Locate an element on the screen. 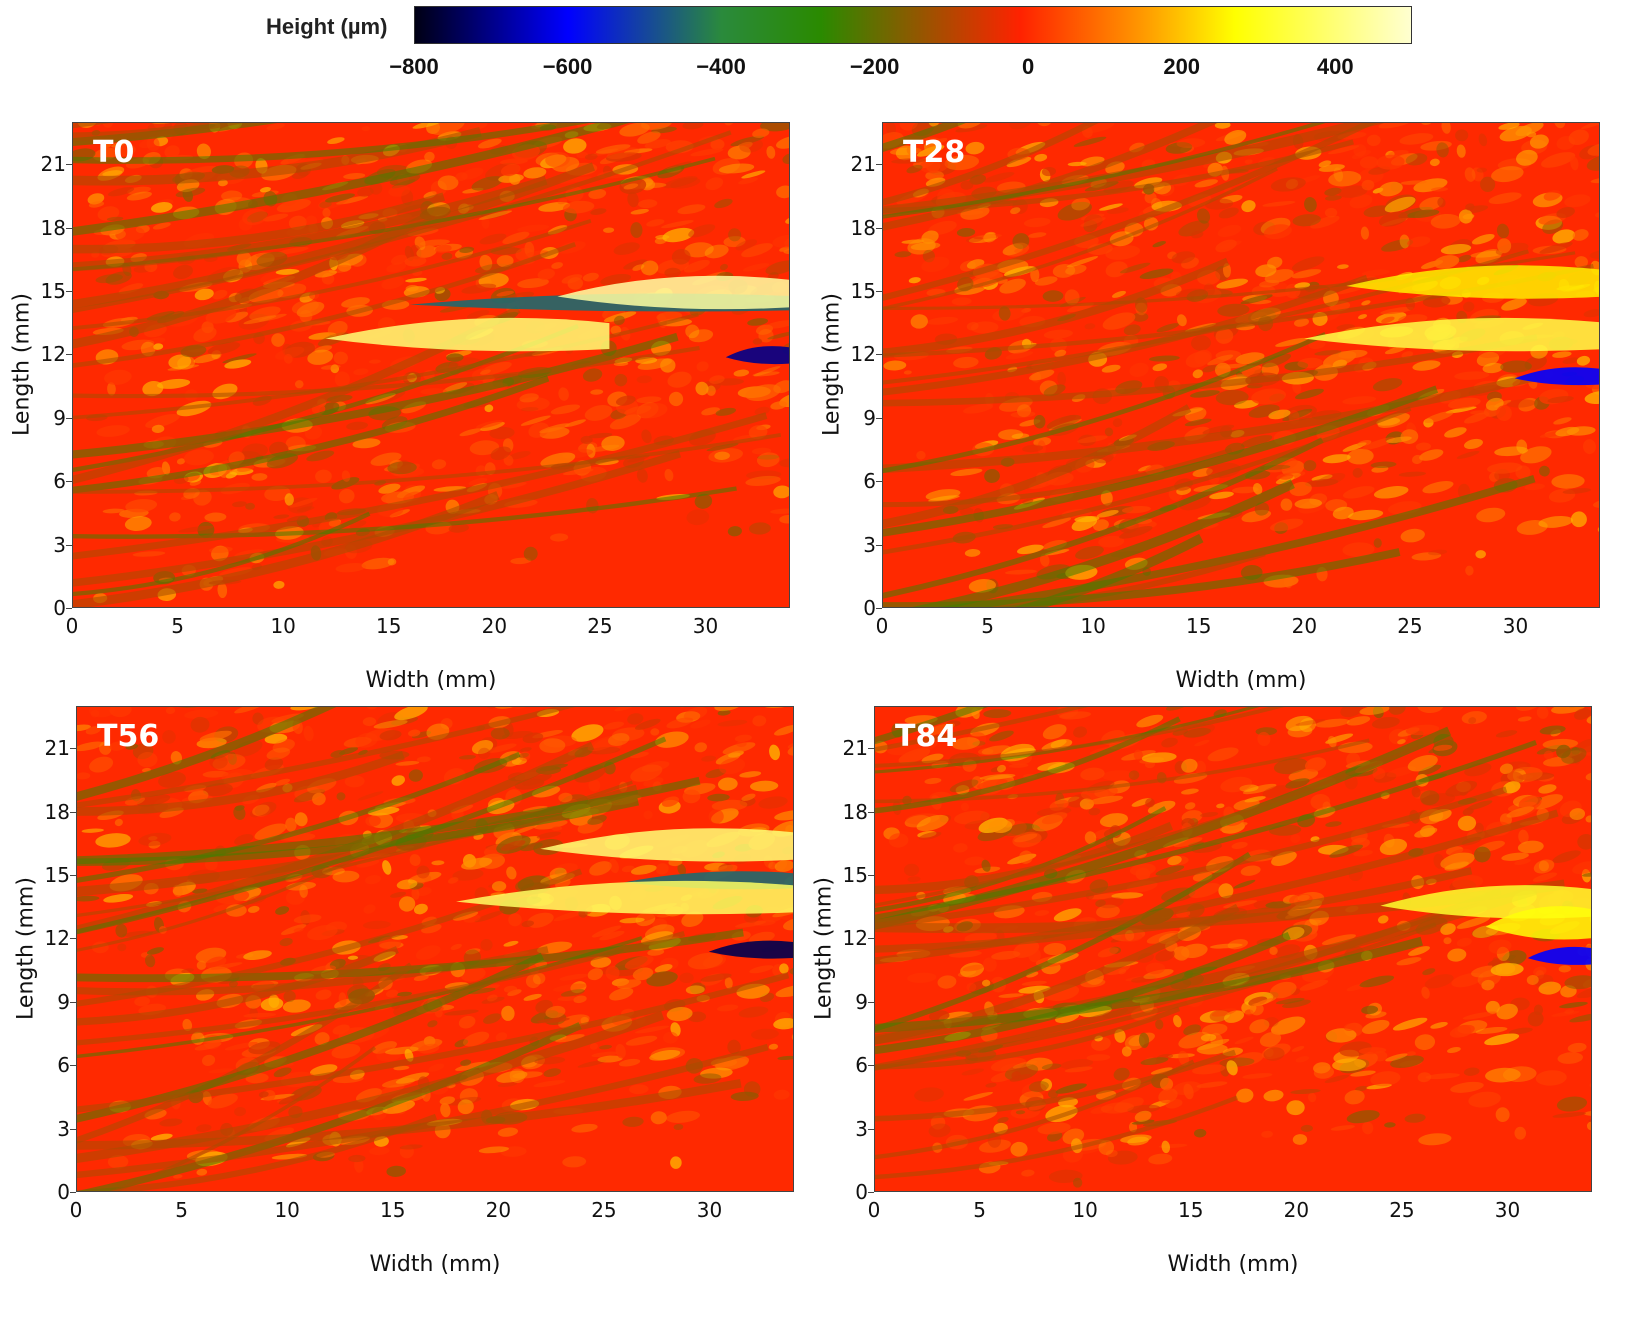 Image resolution: width=1649 pixels, height=1318 pixels. y-tick-label: 15 is located at coordinates (53, 291).